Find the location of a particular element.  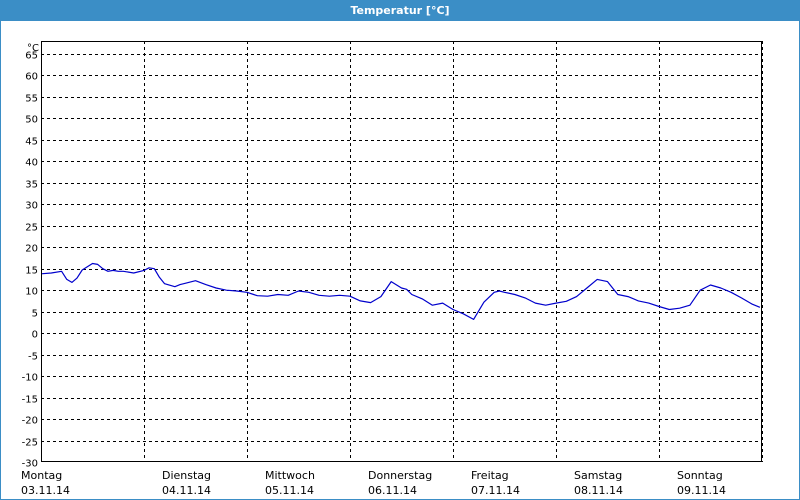

y-tick-label: 25 is located at coordinates (31, 228).